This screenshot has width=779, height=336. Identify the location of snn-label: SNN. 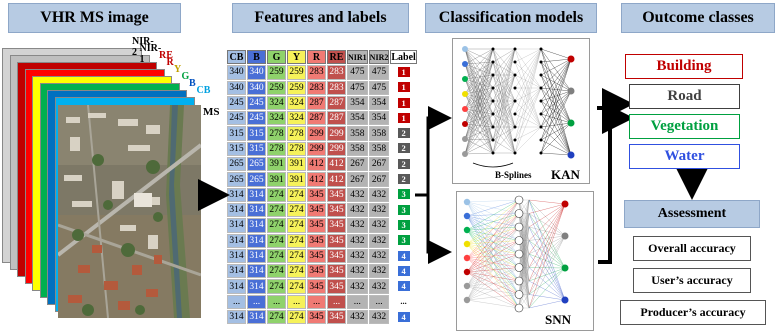
(558, 319).